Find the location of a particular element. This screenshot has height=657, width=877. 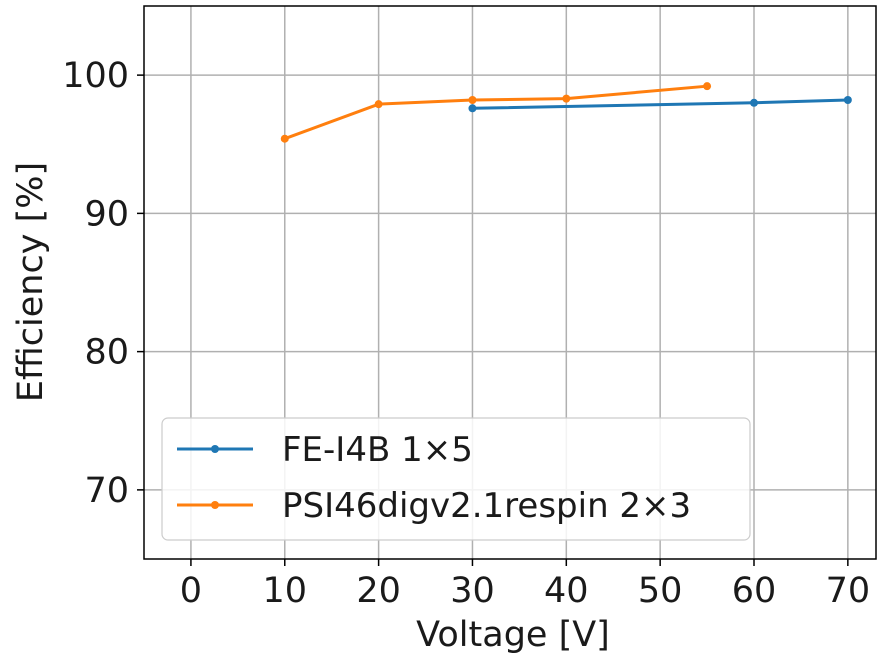

legend-marker-fe-i4b is located at coordinates (215, 449).